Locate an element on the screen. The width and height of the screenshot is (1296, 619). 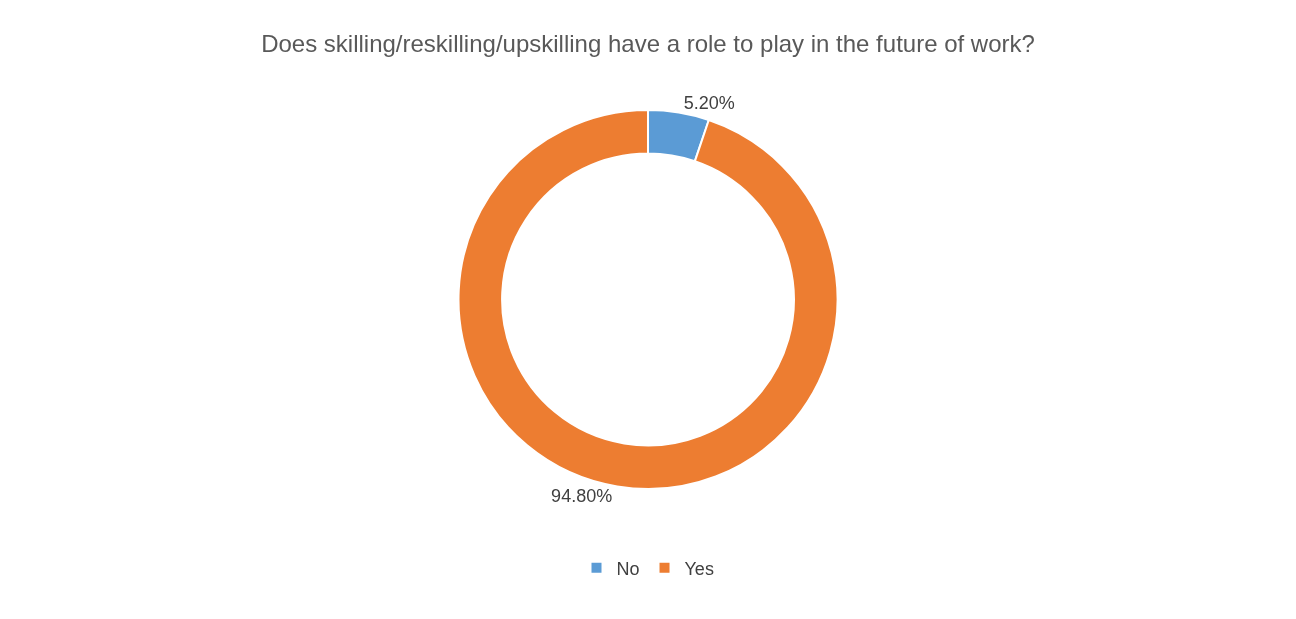
data-label: 94.80% is located at coordinates (582, 496).